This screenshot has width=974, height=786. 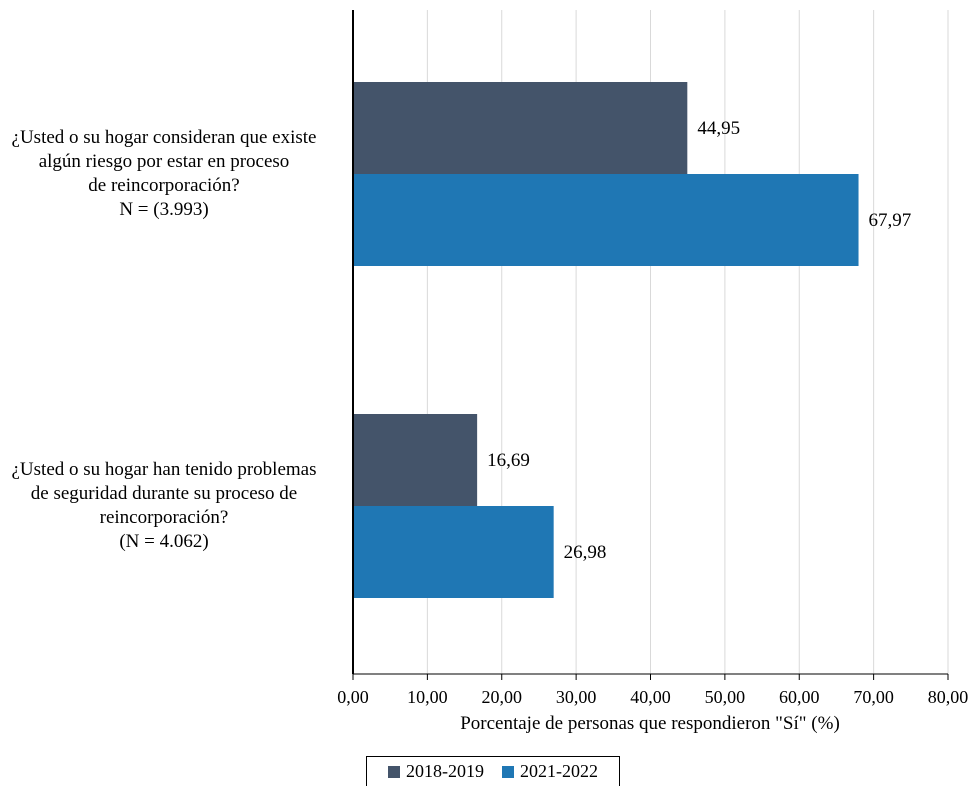 What do you see at coordinates (559, 771) in the screenshot?
I see `legend-label: 2021-2022` at bounding box center [559, 771].